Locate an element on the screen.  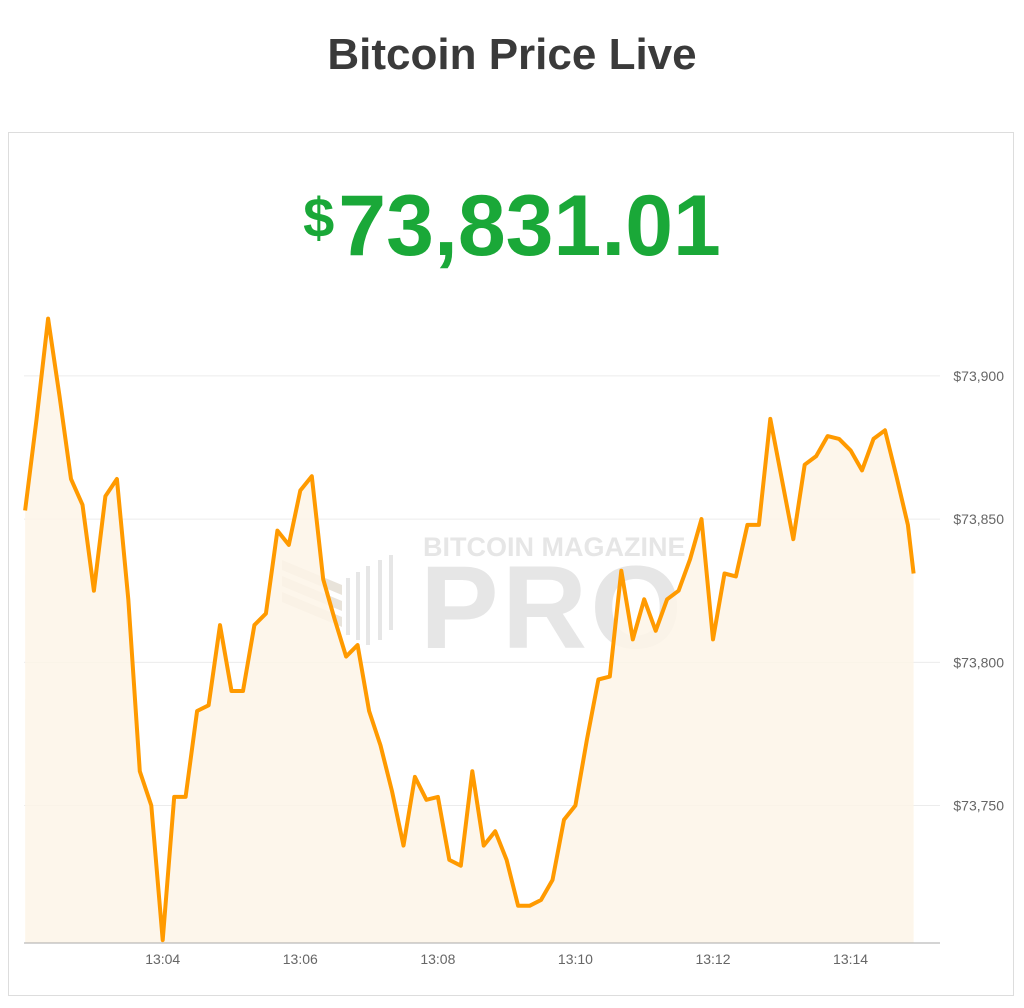
x-tick-label: 13:04 is located at coordinates (162, 959).